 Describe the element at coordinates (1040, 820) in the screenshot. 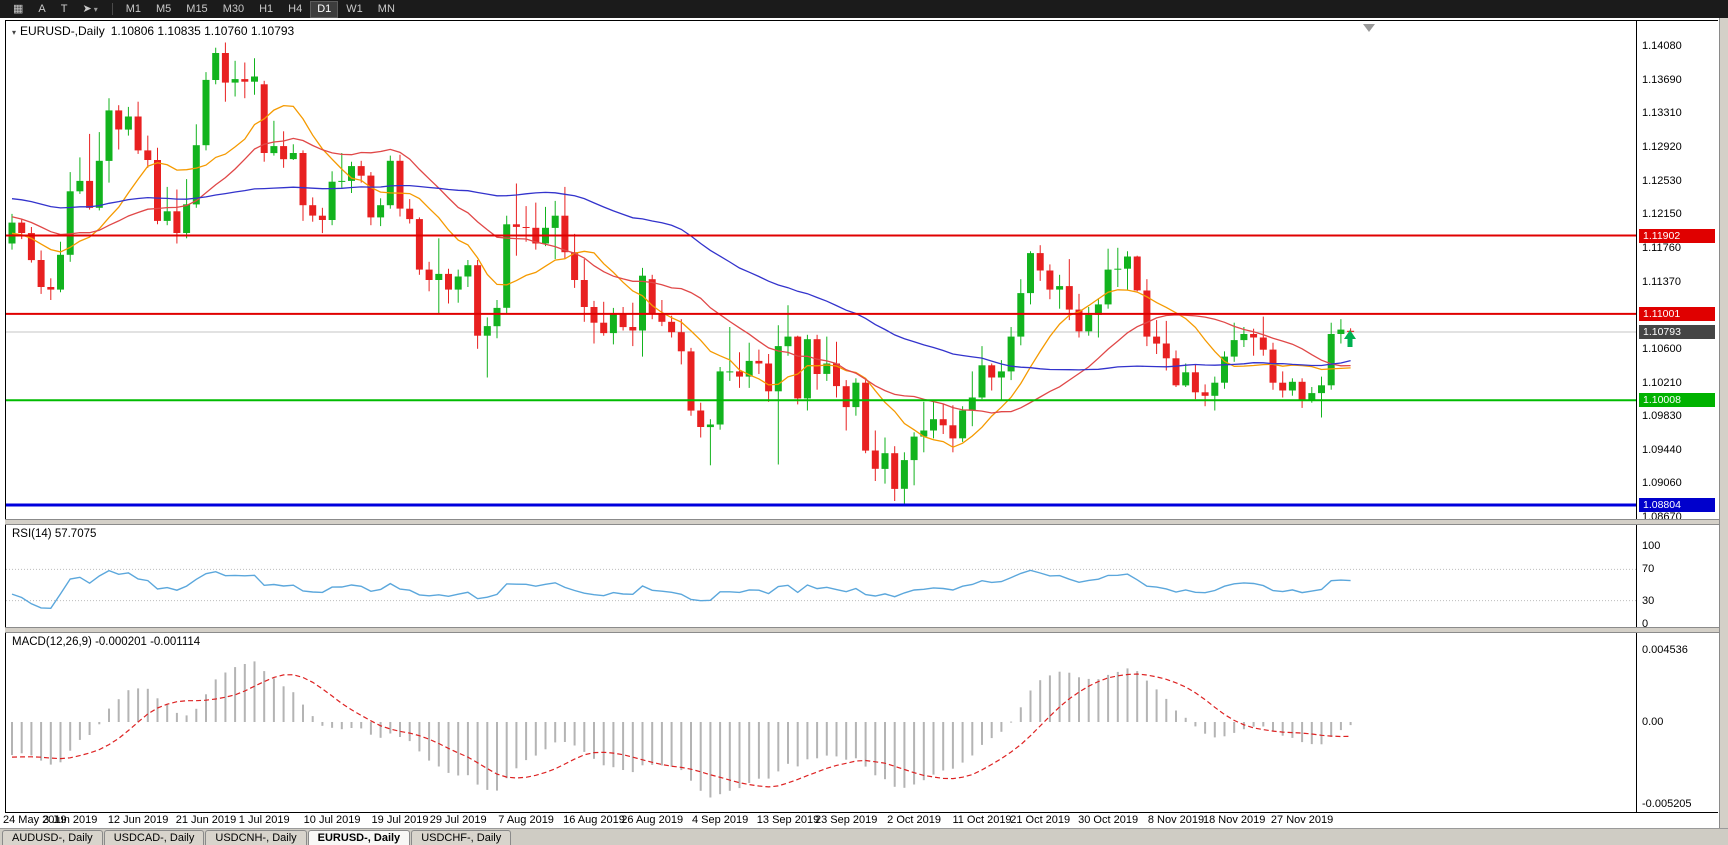

I see `time-axis-label: 21 Oct 2019` at that location.